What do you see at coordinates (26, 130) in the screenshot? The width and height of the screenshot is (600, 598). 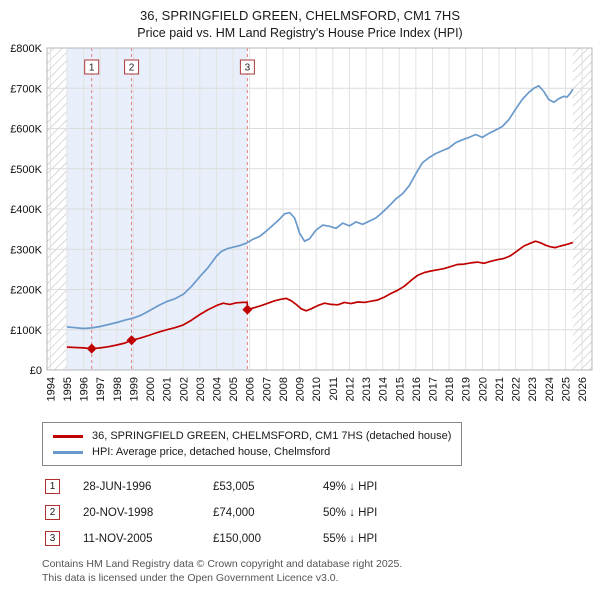 I see `y-axis-label: £600K` at bounding box center [26, 130].